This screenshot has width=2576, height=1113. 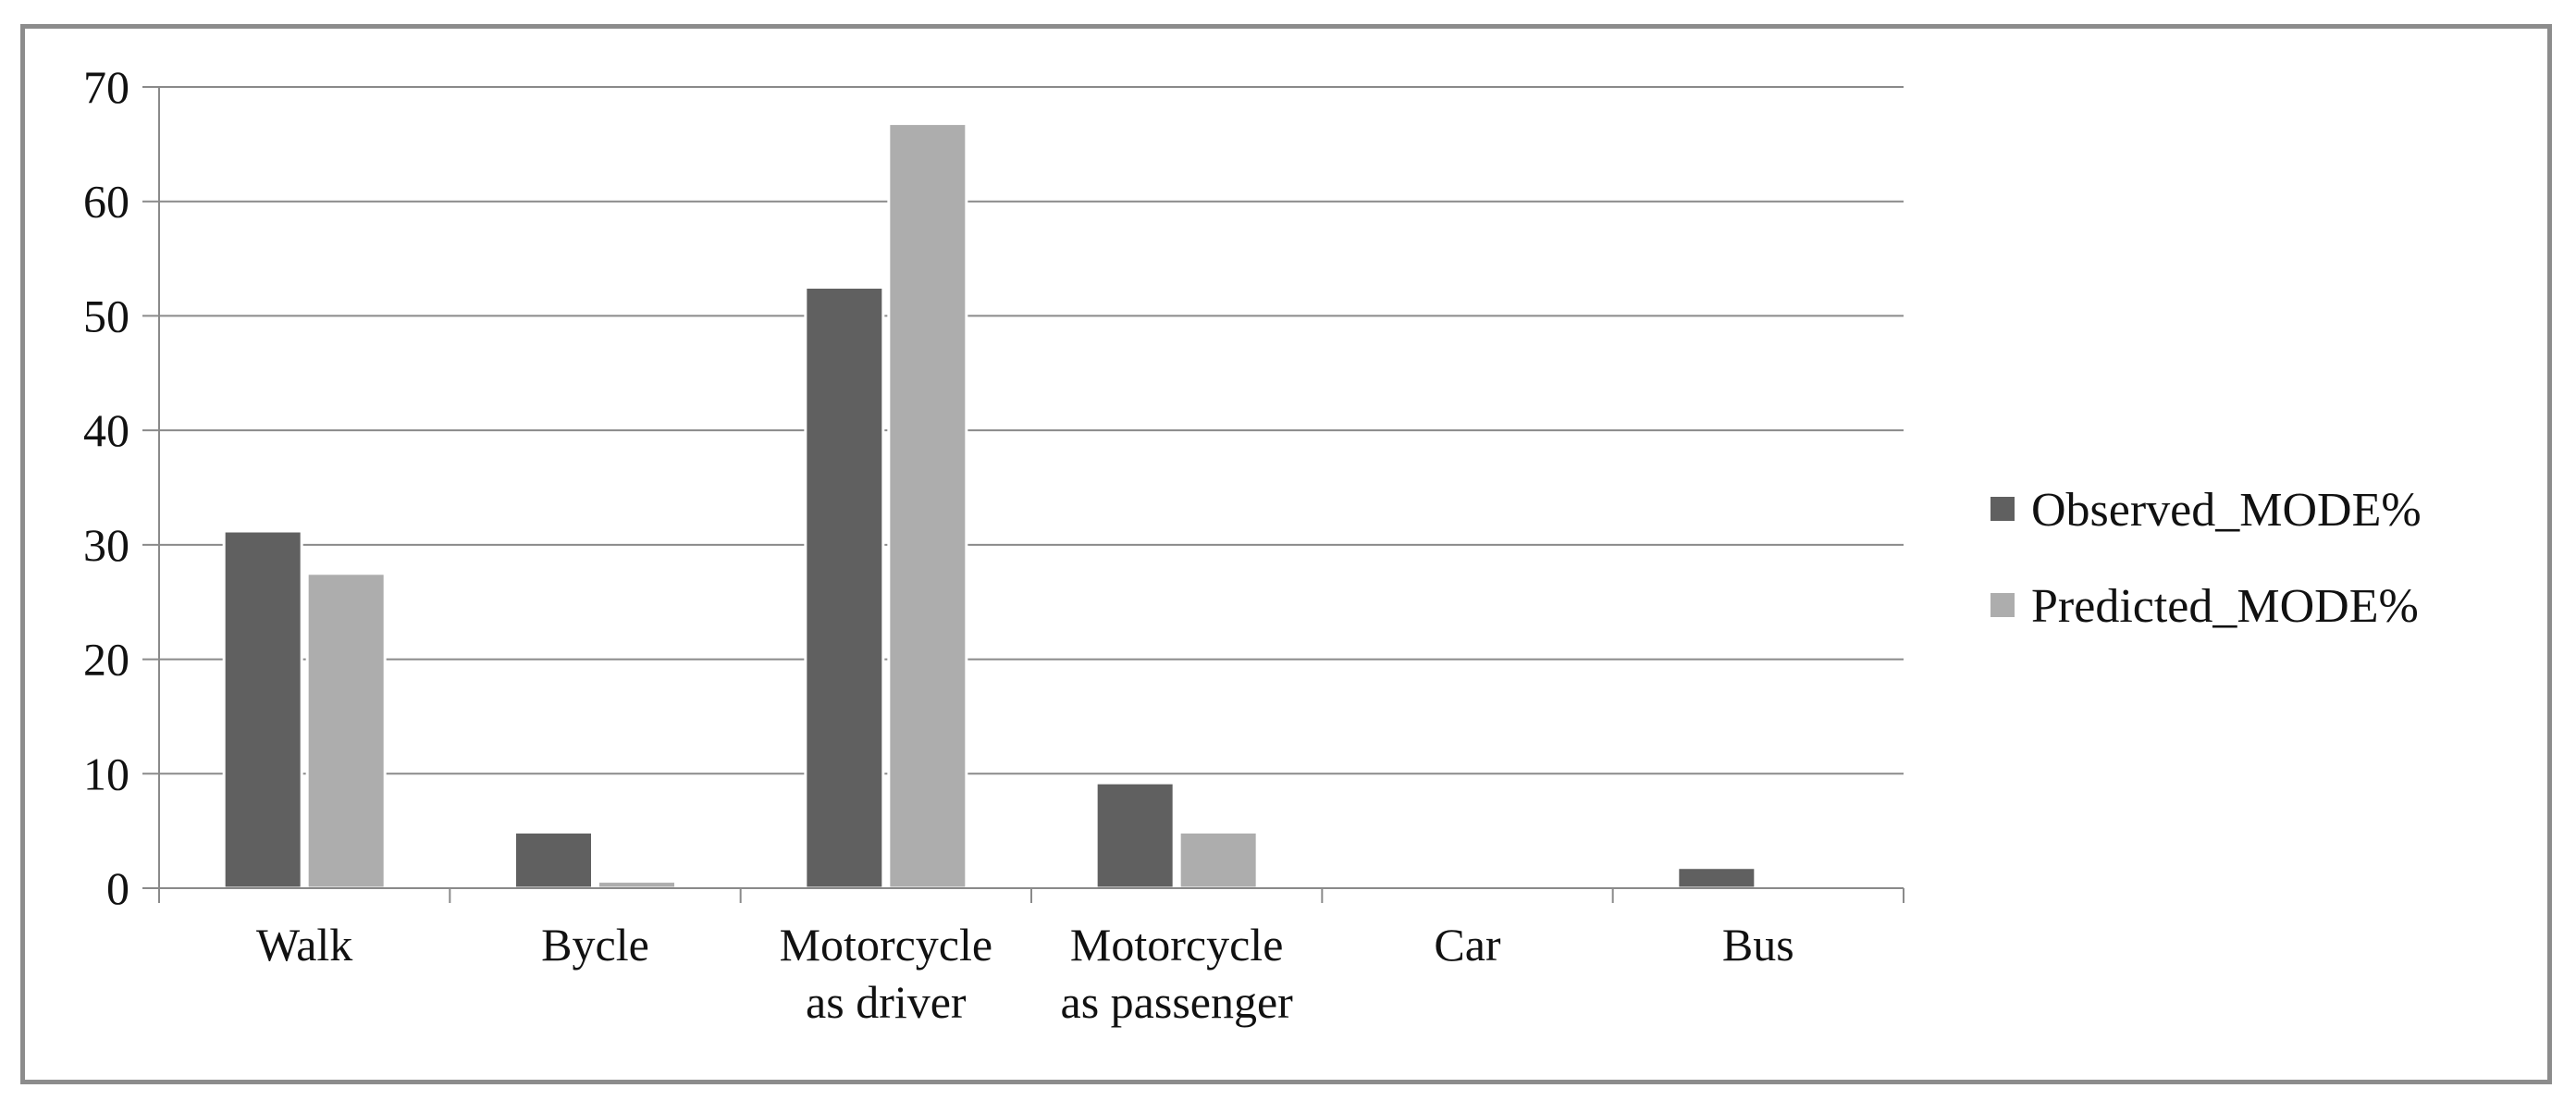 I want to click on y-tick-label: 10, so click(x=106, y=774).